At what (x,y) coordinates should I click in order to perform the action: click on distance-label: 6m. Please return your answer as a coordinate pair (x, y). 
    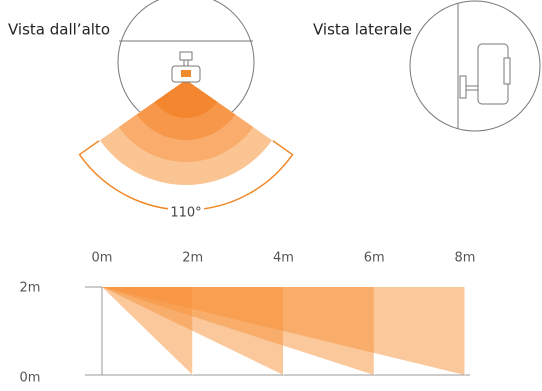
    Looking at the image, I should click on (374, 258).